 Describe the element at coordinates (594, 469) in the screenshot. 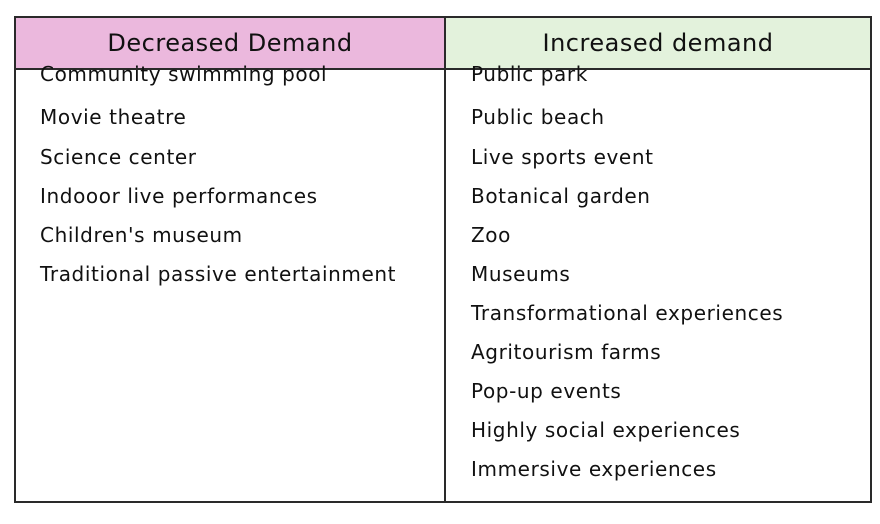

I see `increased-item: Immersive experiences` at that location.